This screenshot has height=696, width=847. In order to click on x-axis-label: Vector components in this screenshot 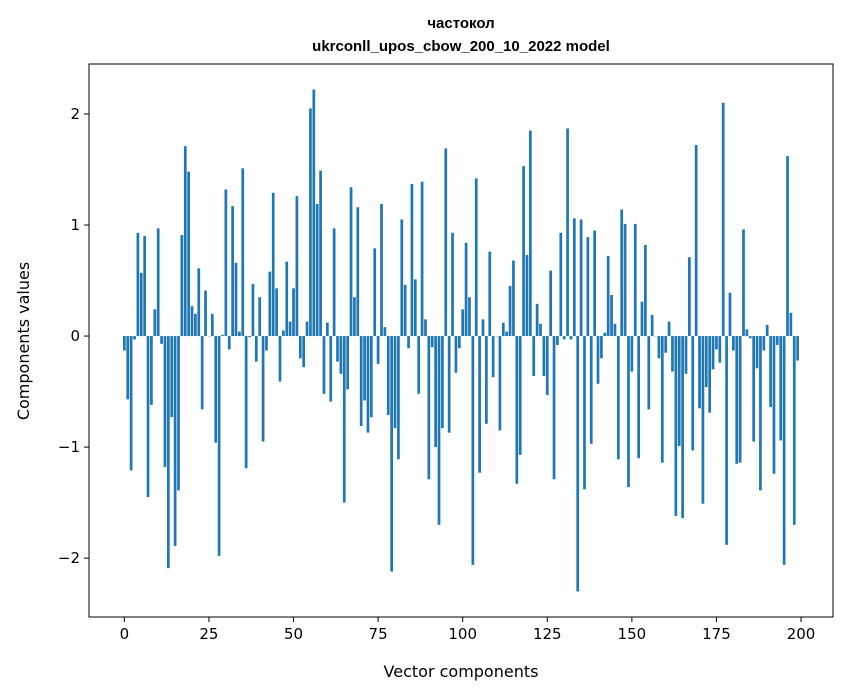, I will do `click(461, 671)`.